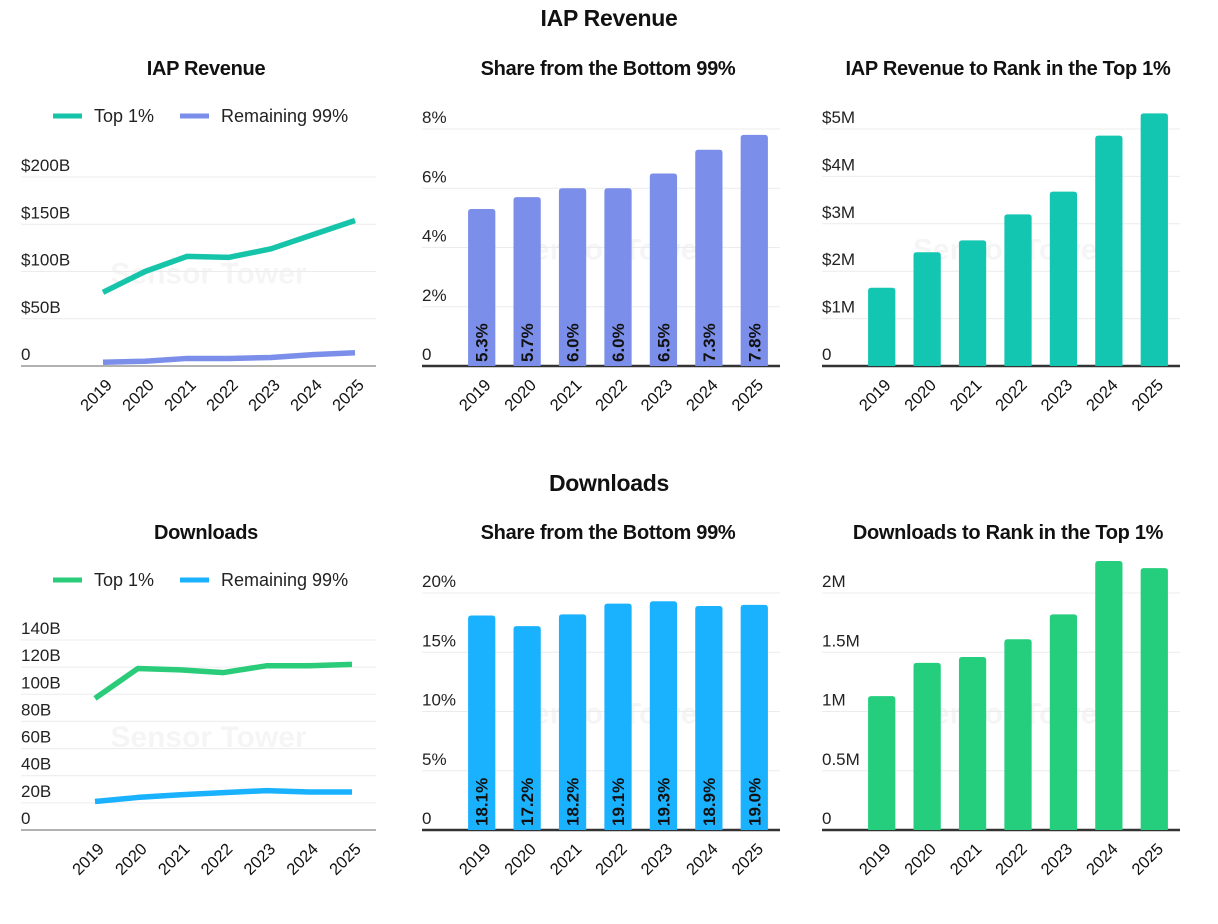 The height and width of the screenshot is (924, 1218). I want to click on y-tick-label: 4%, so click(434, 236).